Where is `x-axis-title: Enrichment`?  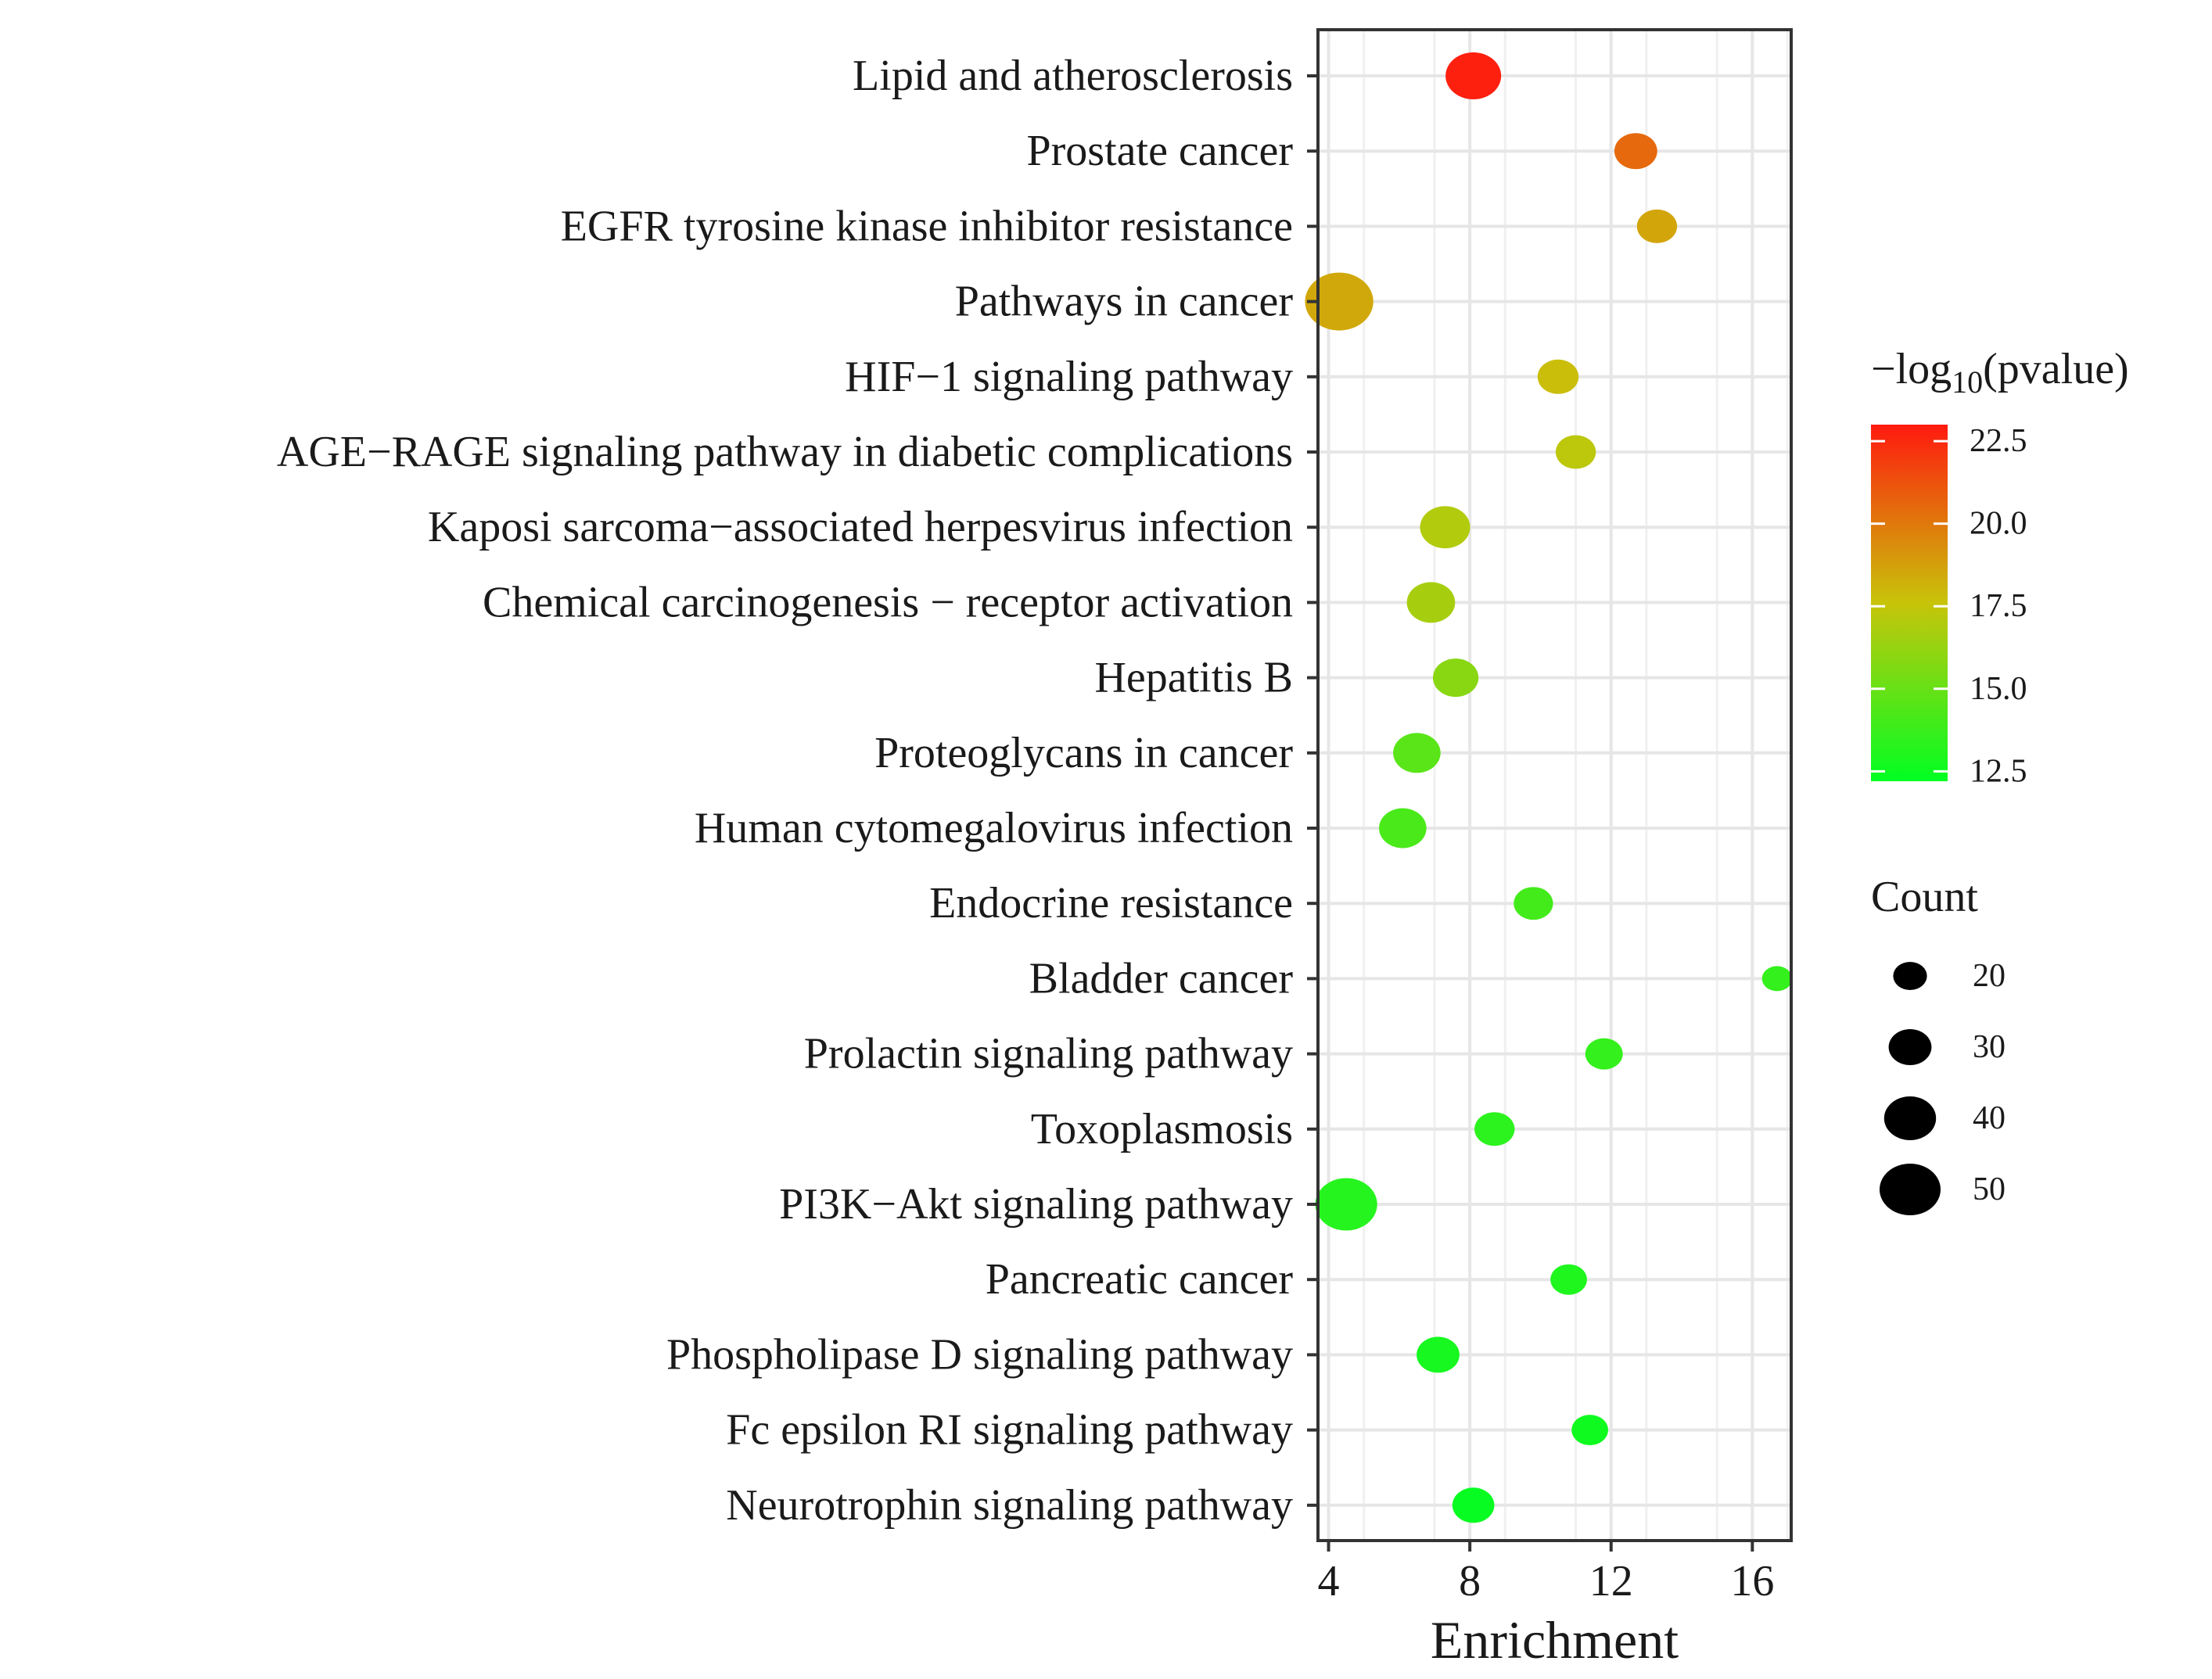 x-axis-title: Enrichment is located at coordinates (1555, 1640).